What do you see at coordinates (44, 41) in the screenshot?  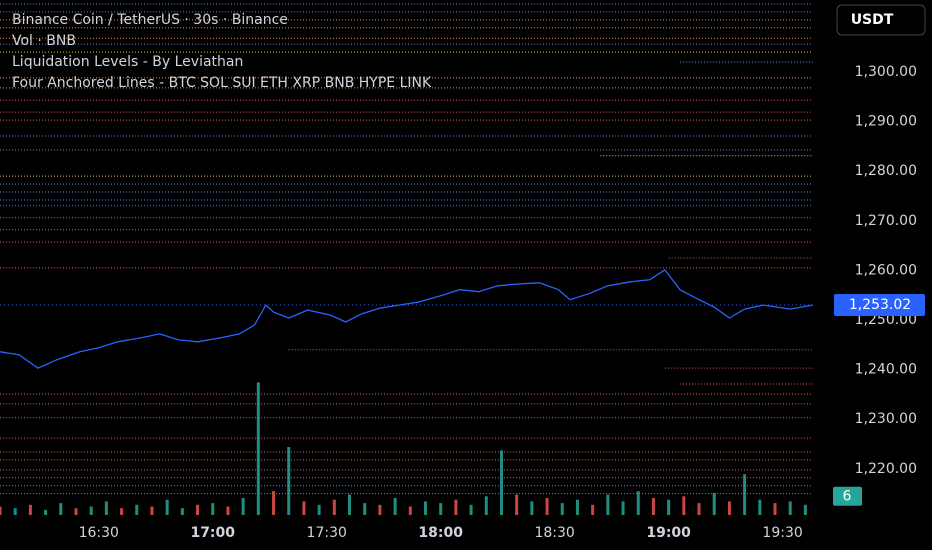 I see `legend-volume: Vol · BNB` at bounding box center [44, 41].